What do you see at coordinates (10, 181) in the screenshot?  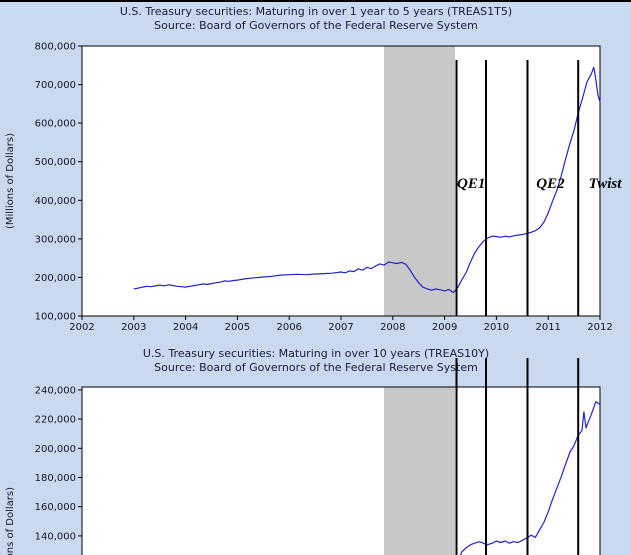 I see `chart-treas1t5-y-axis-title: (Millions of Dollars)` at bounding box center [10, 181].